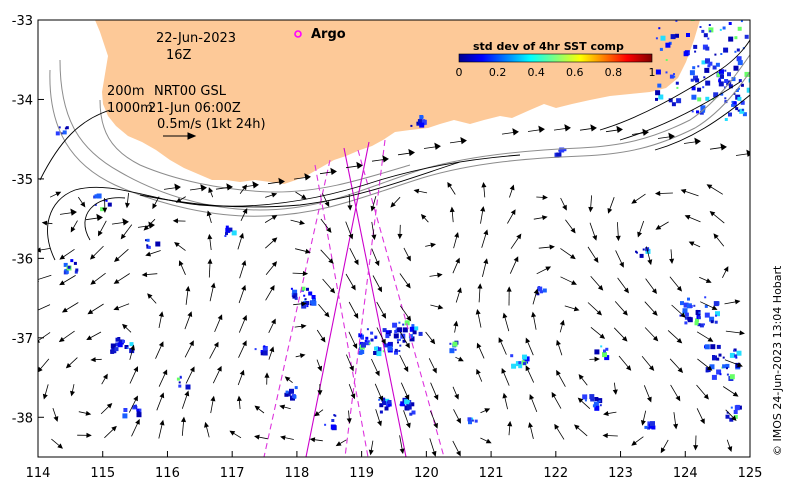  What do you see at coordinates (167, 473) in the screenshot?
I see `lon-tick-label: 116` at bounding box center [167, 473].